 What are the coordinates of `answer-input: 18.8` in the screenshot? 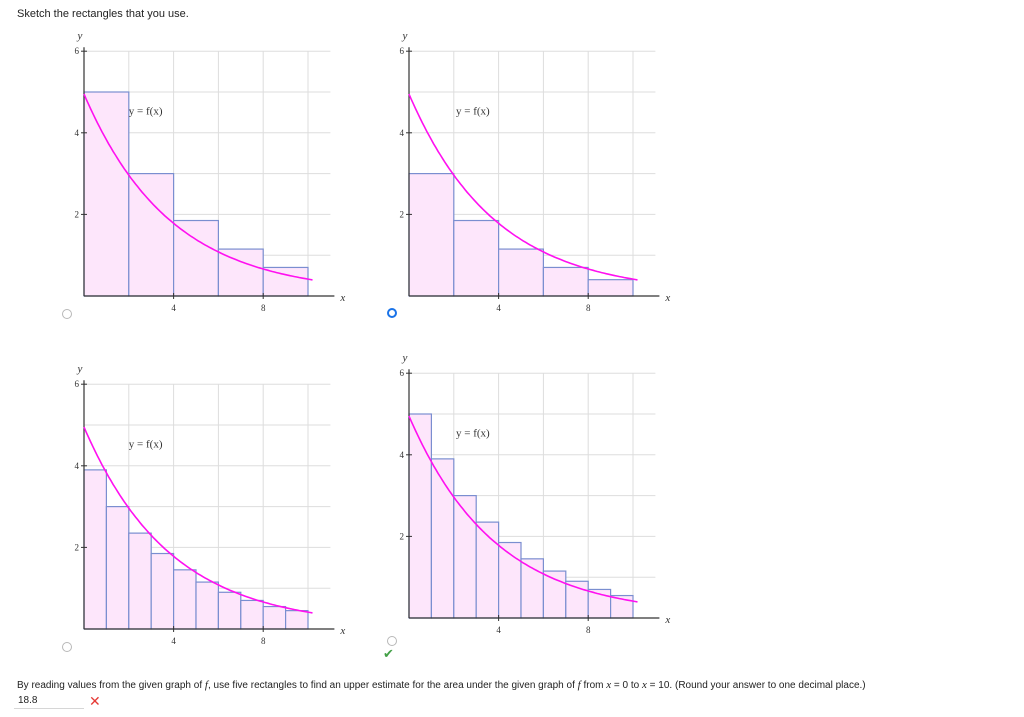 It's located at (49, 701).